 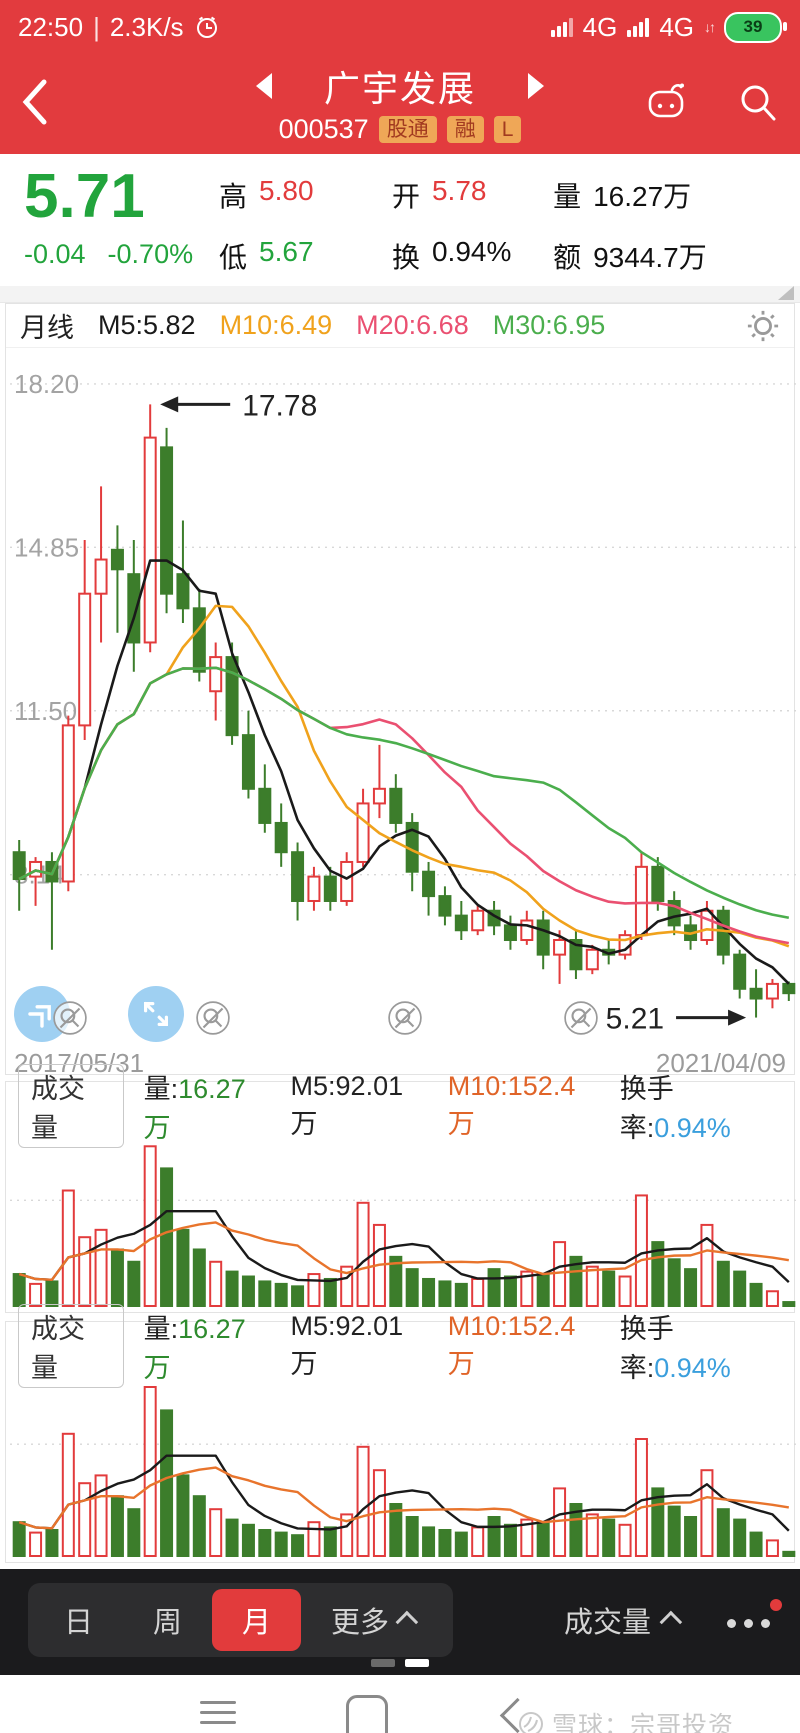 What do you see at coordinates (412, 325) in the screenshot?
I see `ma20-legend: M20:6.68` at bounding box center [412, 325].